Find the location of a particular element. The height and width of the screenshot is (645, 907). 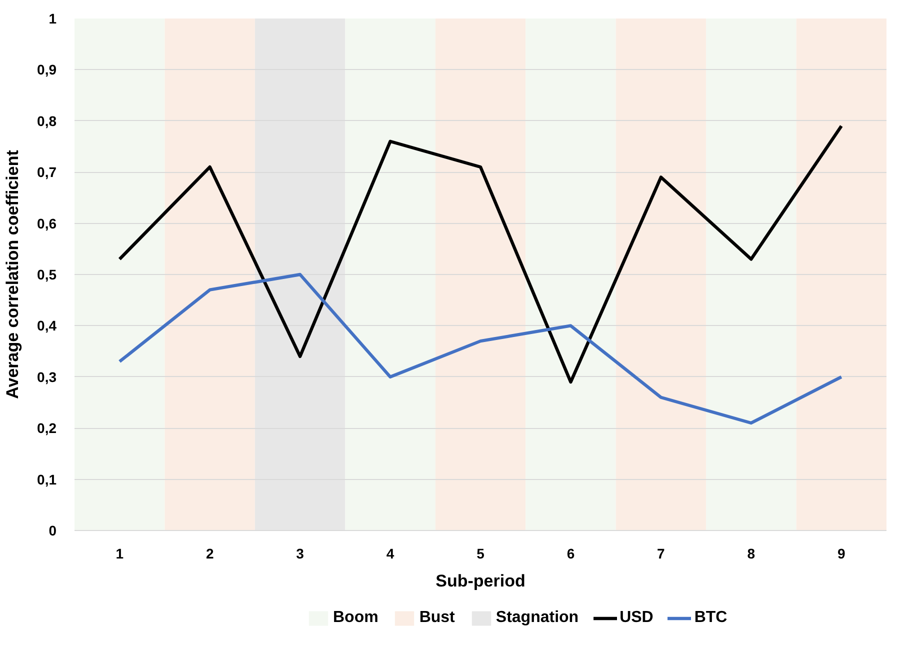

y-tick-label: 0,2 is located at coordinates (47, 428).